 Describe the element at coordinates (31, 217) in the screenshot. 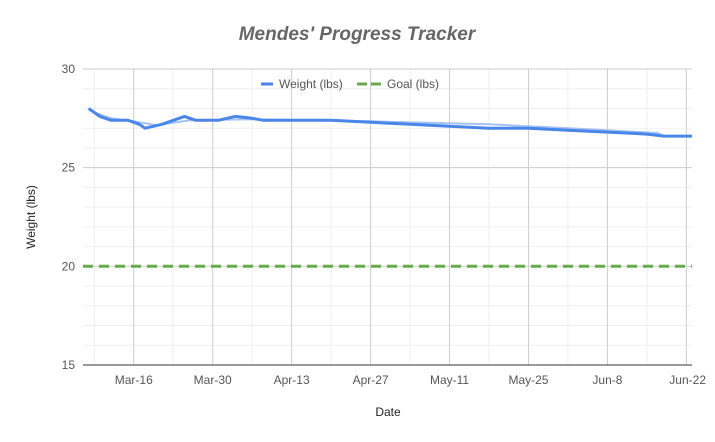

I see `y-axis-label: Weight (lbs)` at that location.